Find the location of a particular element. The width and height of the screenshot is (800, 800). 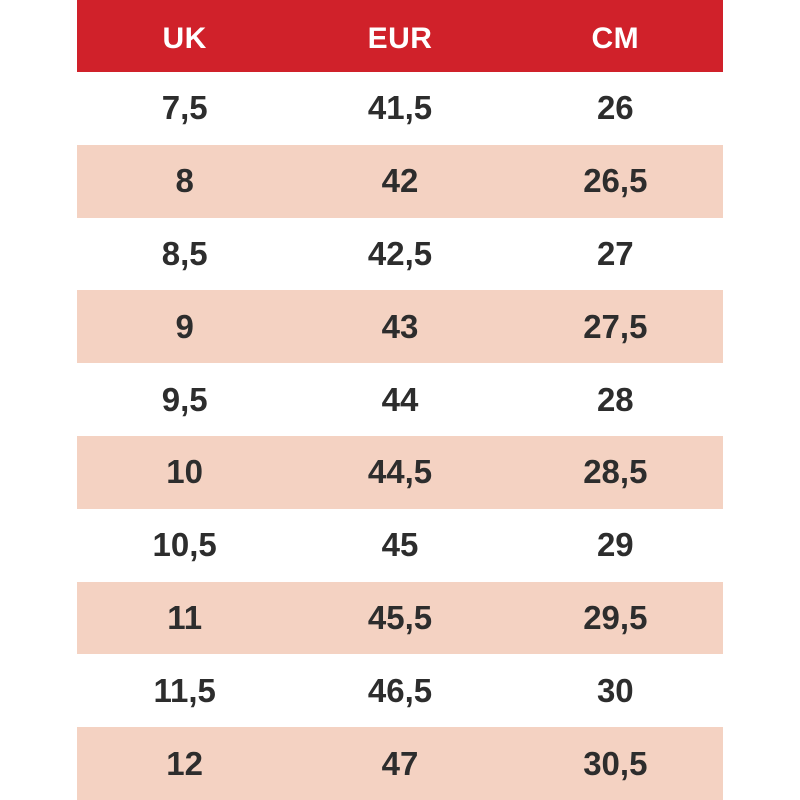

cell-cm: 28,5 is located at coordinates (615, 472).